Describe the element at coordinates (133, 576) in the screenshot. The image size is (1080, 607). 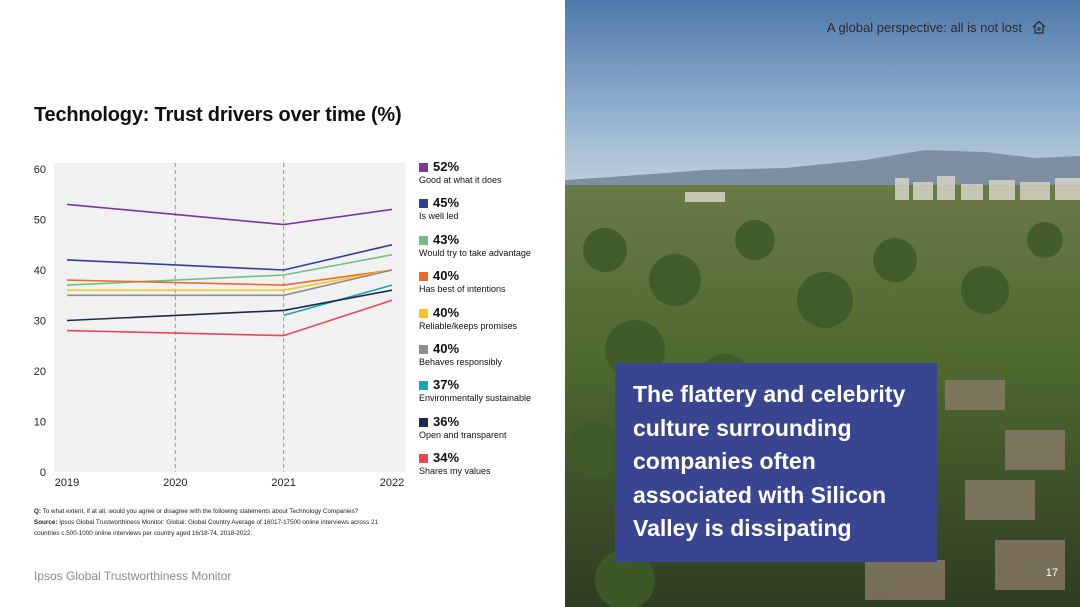
I see `brand-footer: Ipsos Global Trustworthiness Monitor` at that location.